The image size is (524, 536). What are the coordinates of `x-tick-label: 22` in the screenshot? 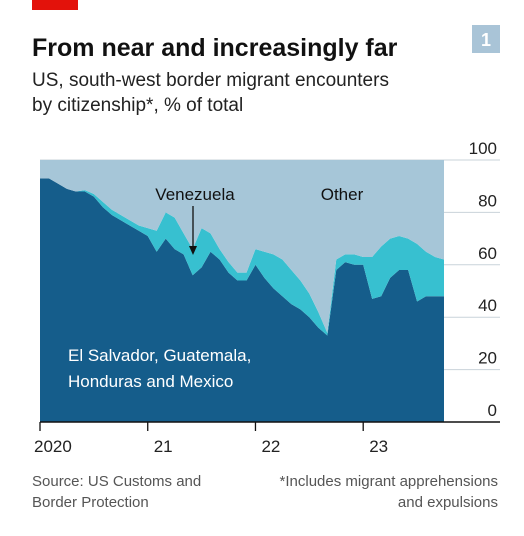 It's located at (270, 446).